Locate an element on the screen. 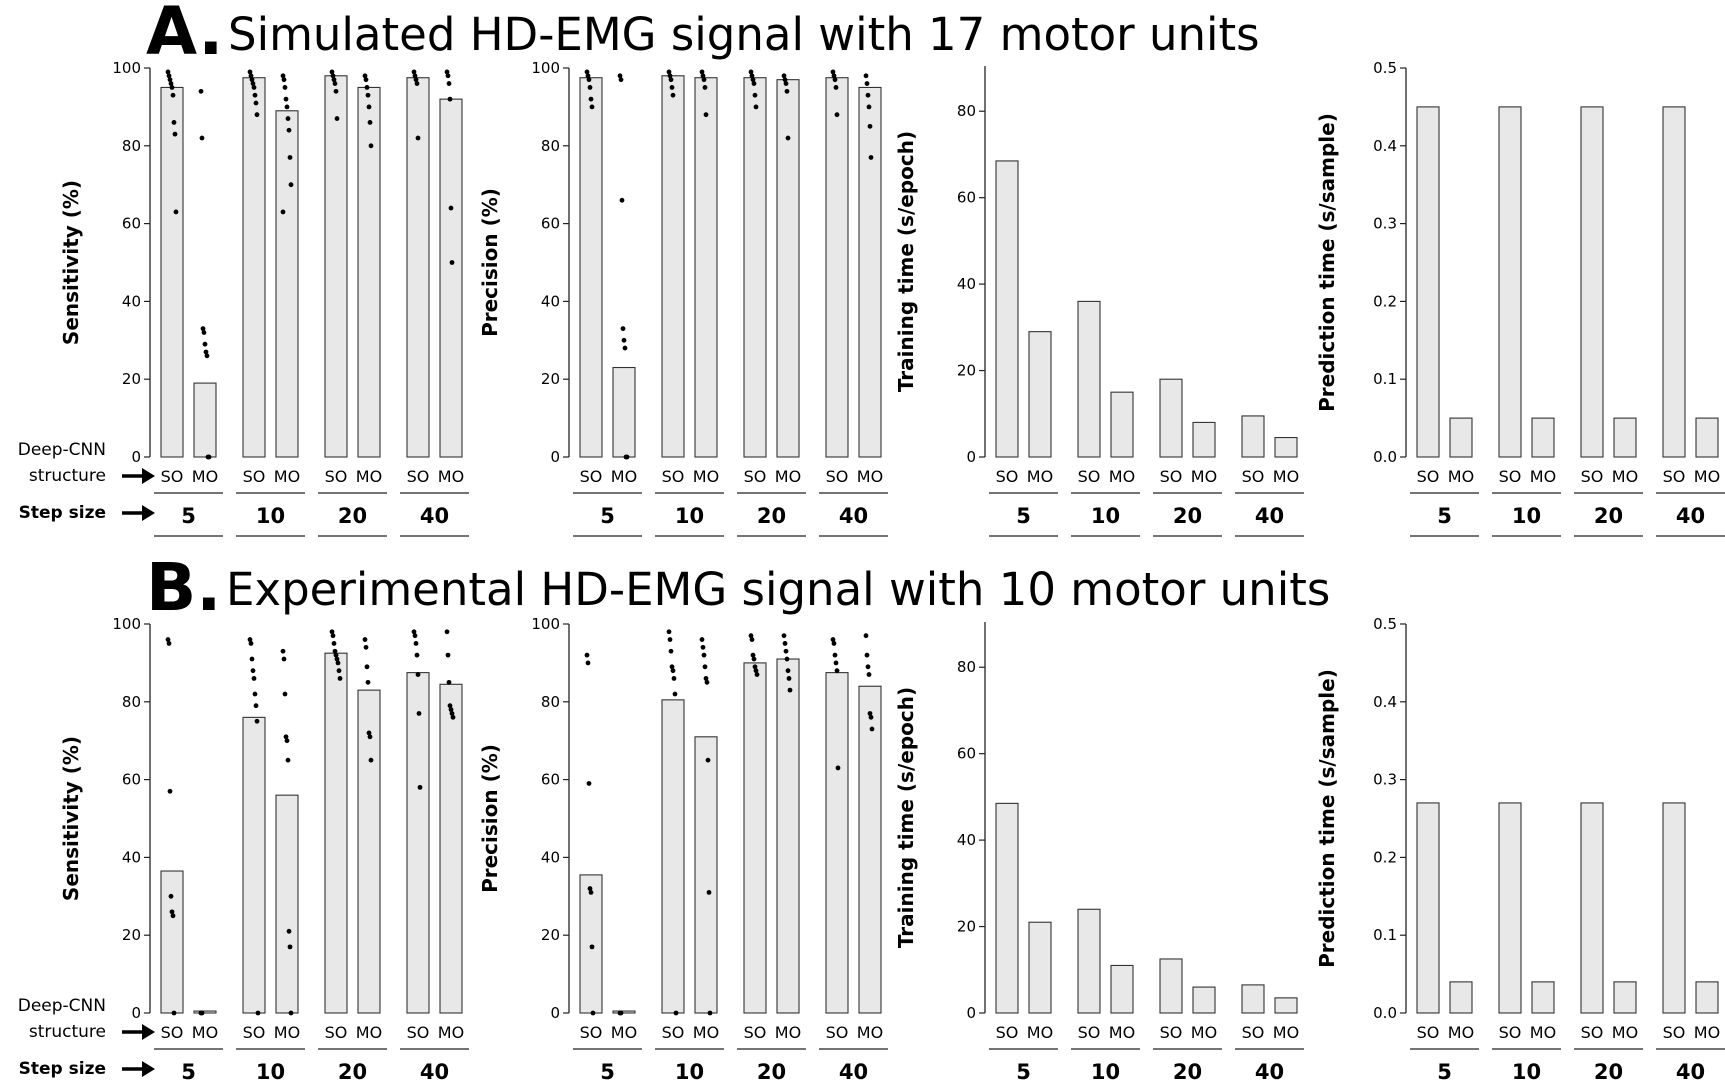 This screenshot has height=1087, width=1725. step-arrow-b is located at coordinates (138, 1069).